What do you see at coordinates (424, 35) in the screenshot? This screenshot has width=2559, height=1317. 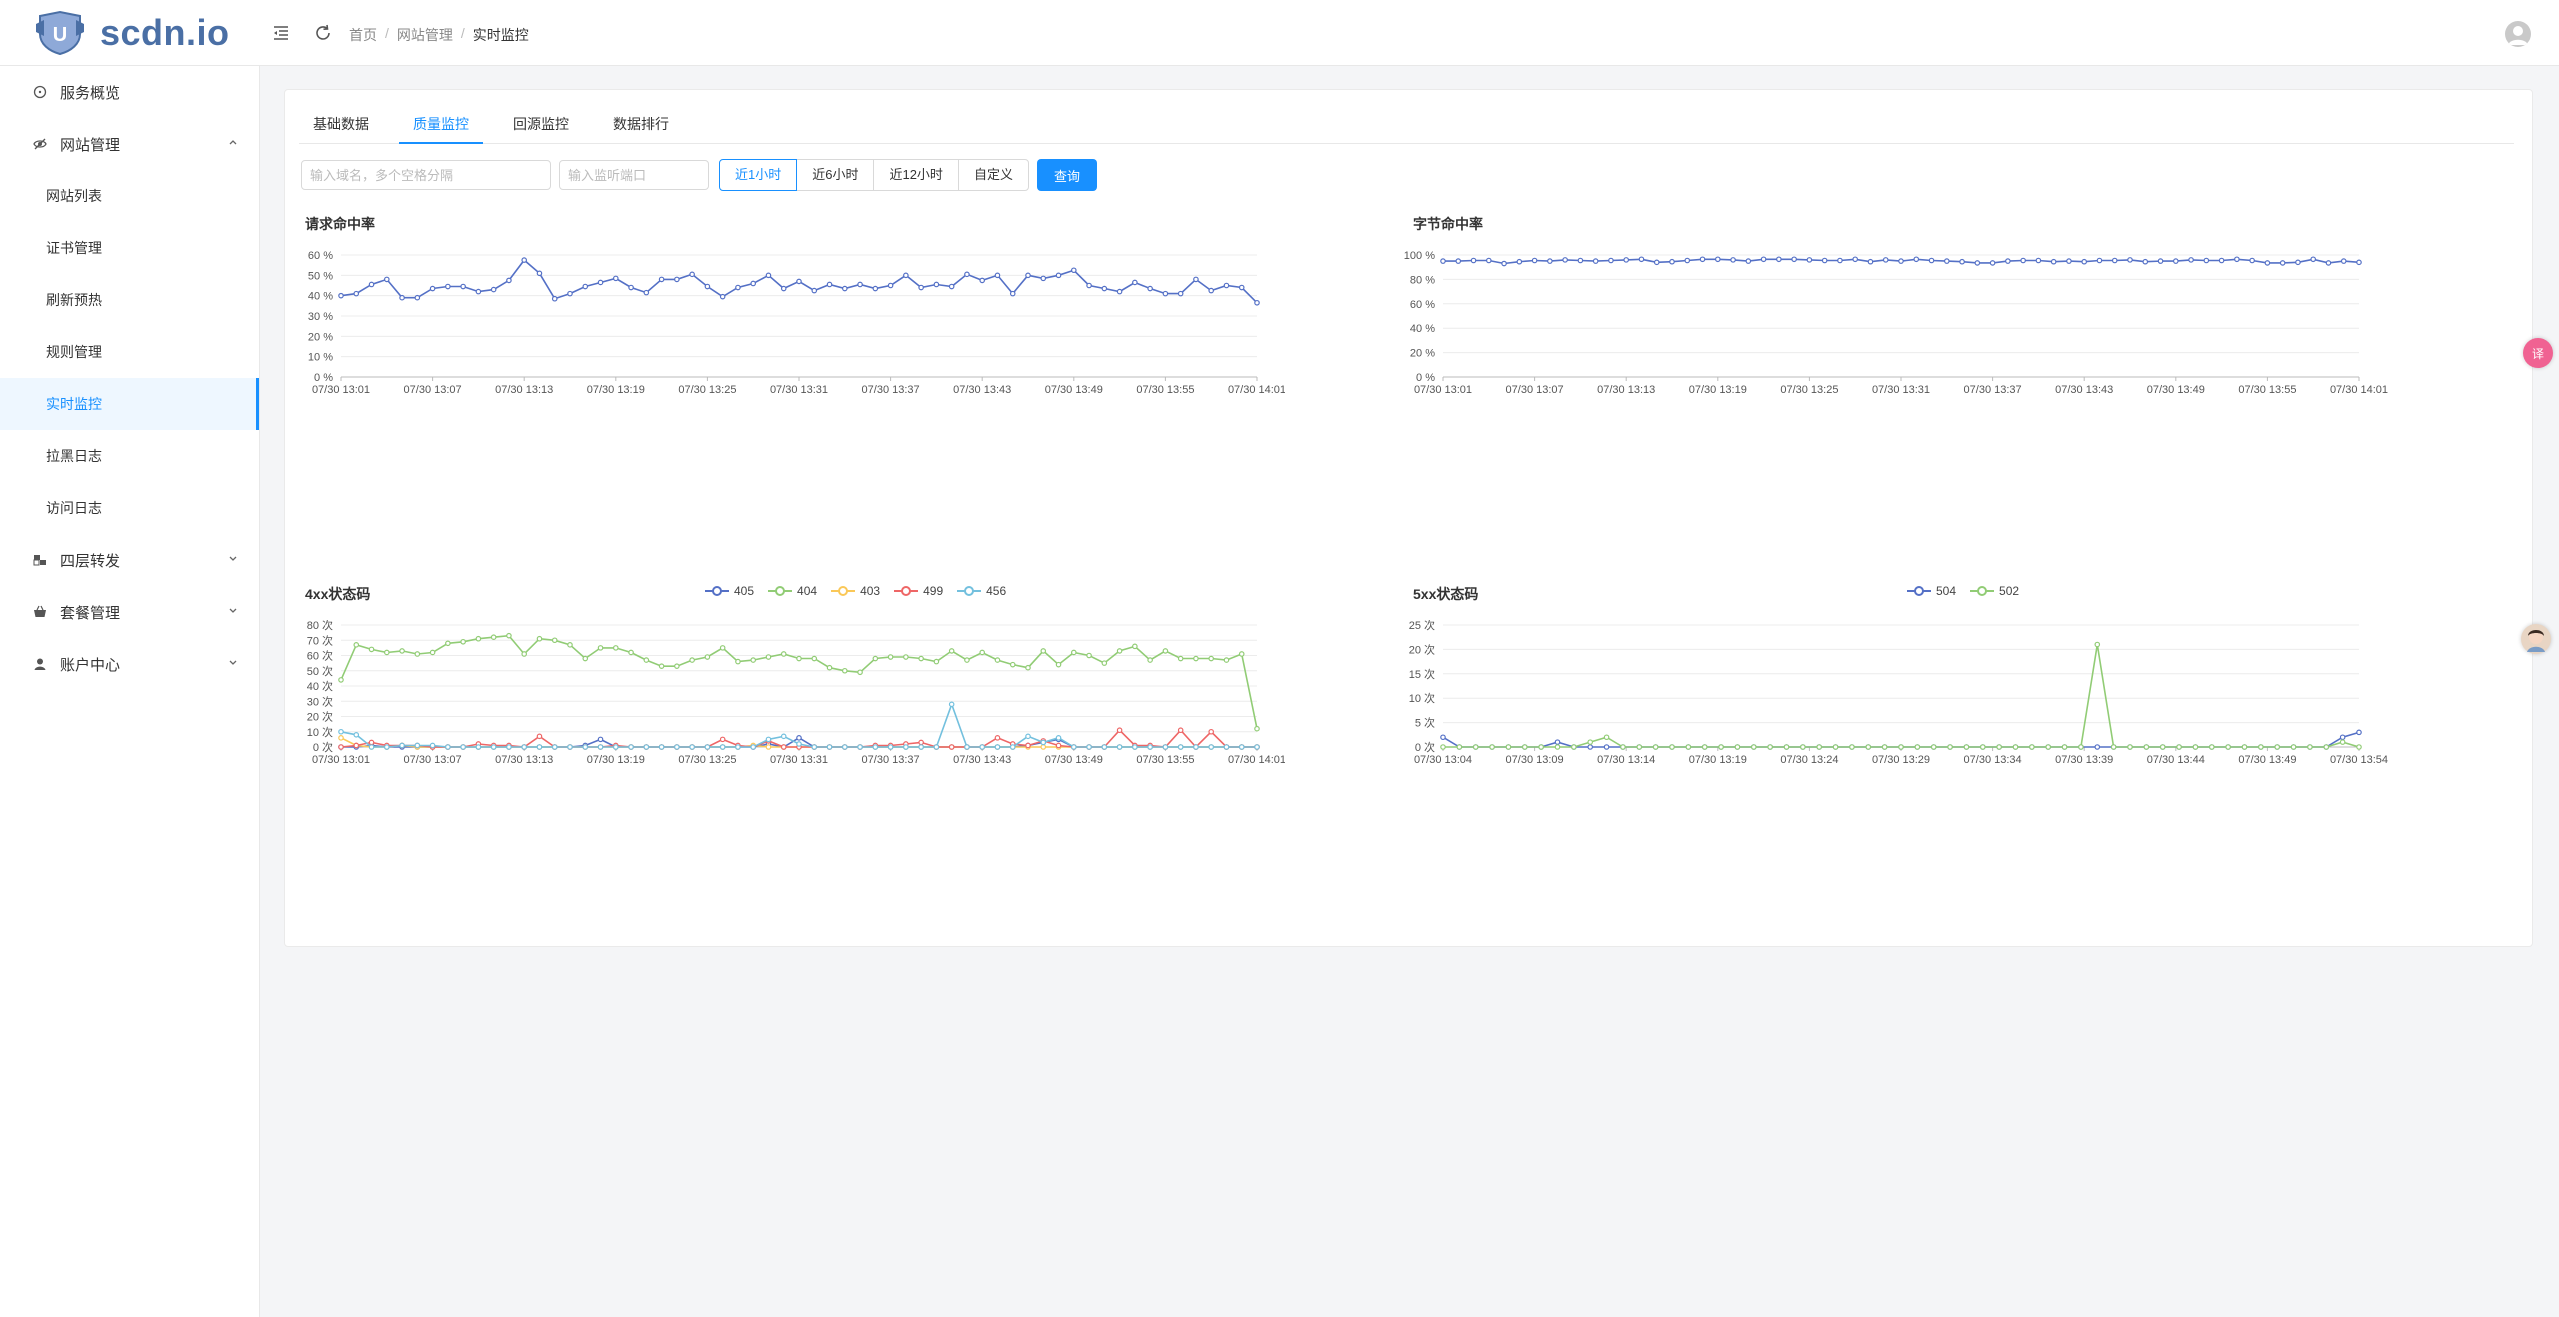 I see `breadcrumb-site-mgmt: 网站管理` at bounding box center [424, 35].